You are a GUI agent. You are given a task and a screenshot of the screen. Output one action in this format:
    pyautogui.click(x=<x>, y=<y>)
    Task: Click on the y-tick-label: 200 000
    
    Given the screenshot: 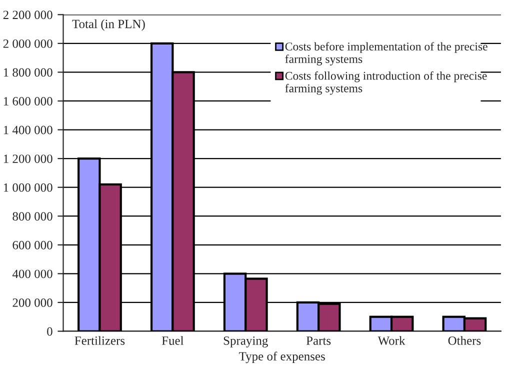 What is the action you would take?
    pyautogui.click(x=32, y=302)
    